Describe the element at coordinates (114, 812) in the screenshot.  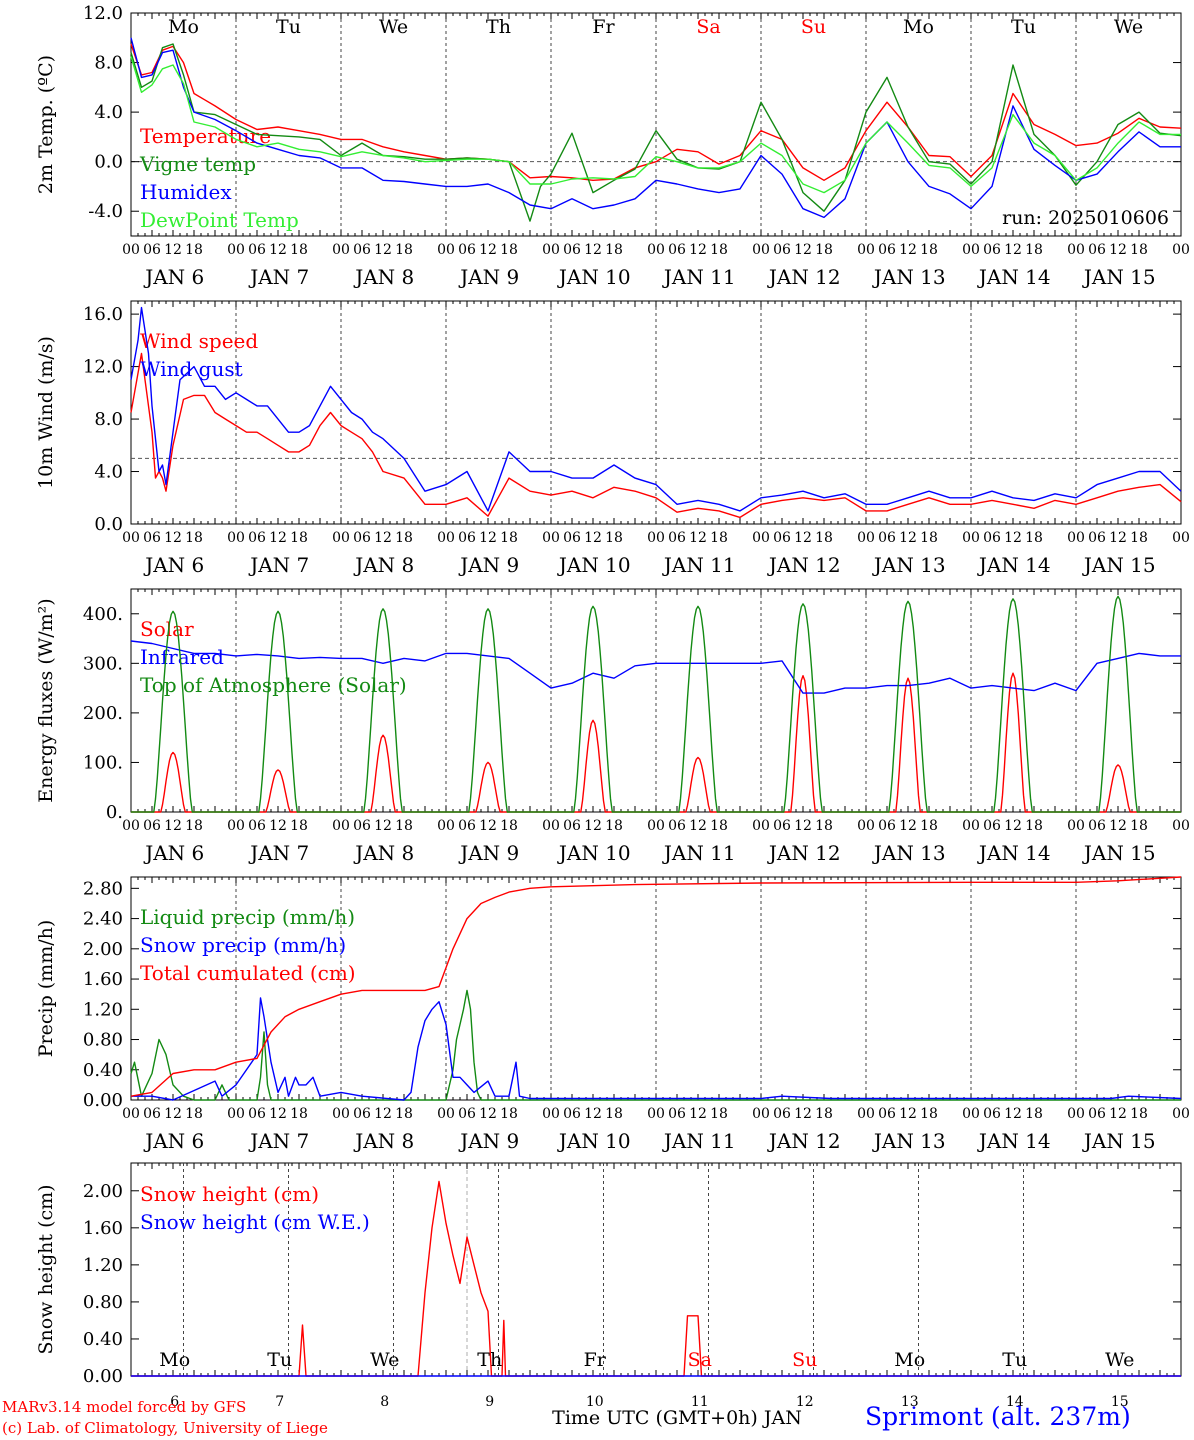
I see `y-tick-label: 0.` at that location.